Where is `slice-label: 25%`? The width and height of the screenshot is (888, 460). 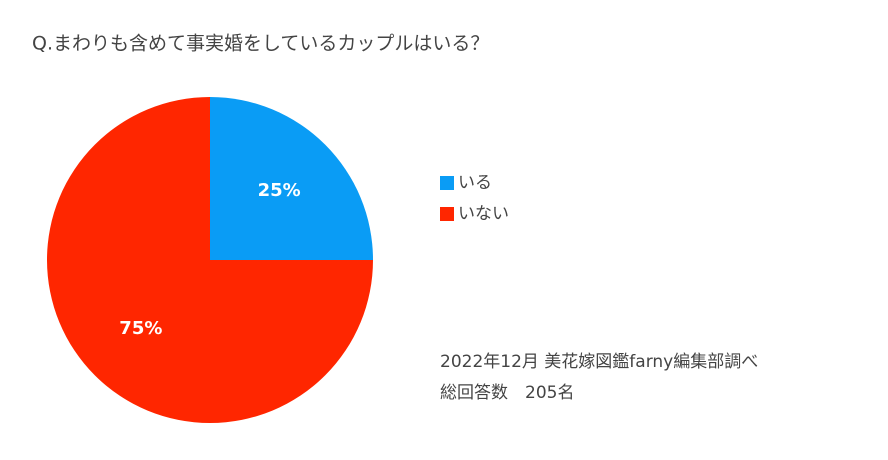 slice-label: 25% is located at coordinates (279, 190).